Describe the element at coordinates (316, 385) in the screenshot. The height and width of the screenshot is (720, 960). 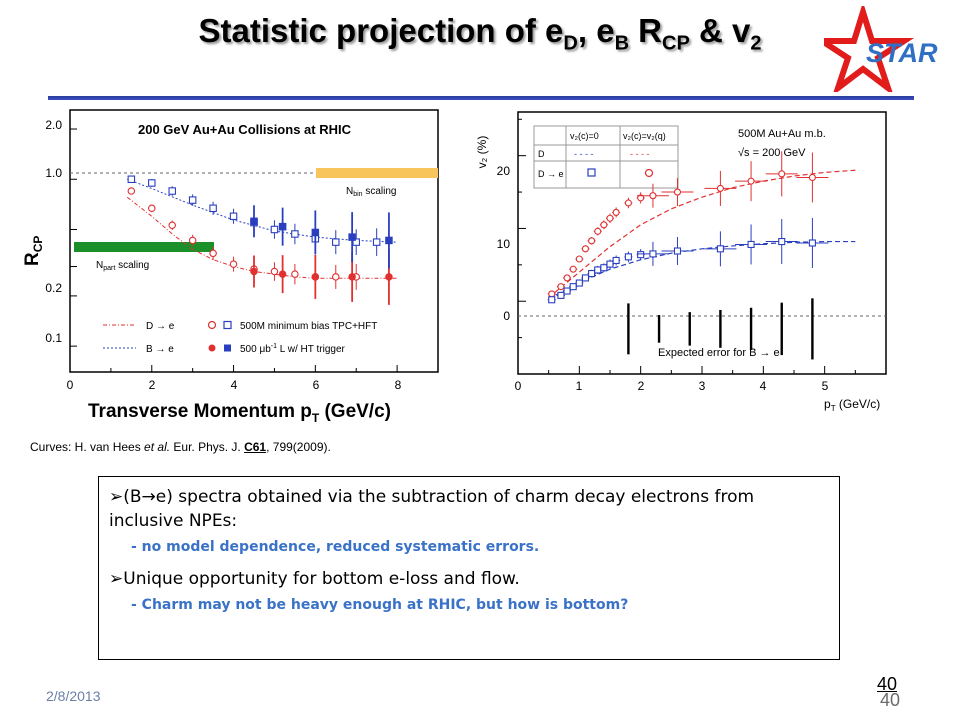
I see `xtick-6: 6` at that location.